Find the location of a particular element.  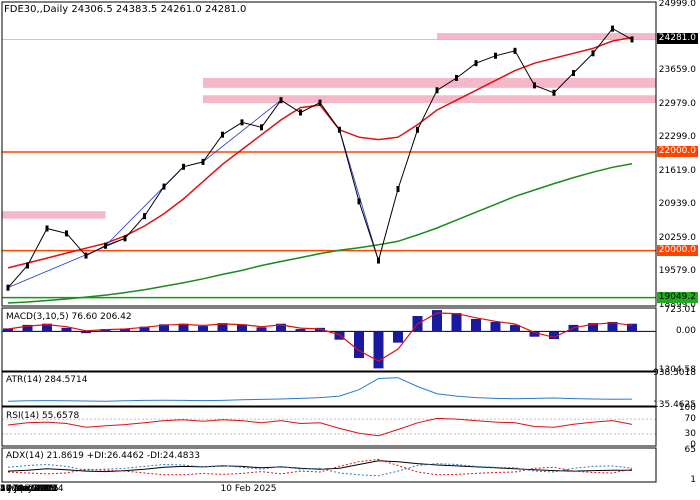

price-tick-label: 18899.0 is located at coordinates (677, 305).